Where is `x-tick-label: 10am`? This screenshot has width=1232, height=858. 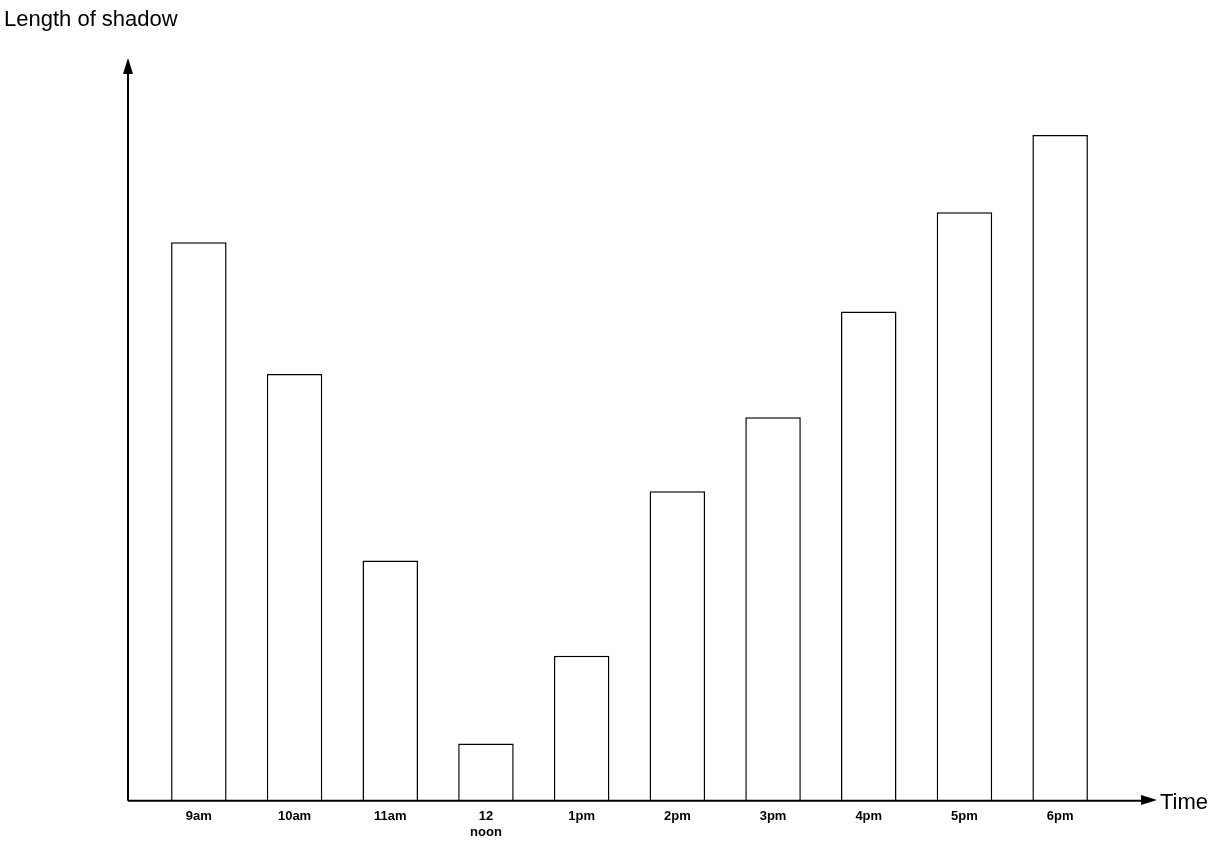 x-tick-label: 10am is located at coordinates (294, 816).